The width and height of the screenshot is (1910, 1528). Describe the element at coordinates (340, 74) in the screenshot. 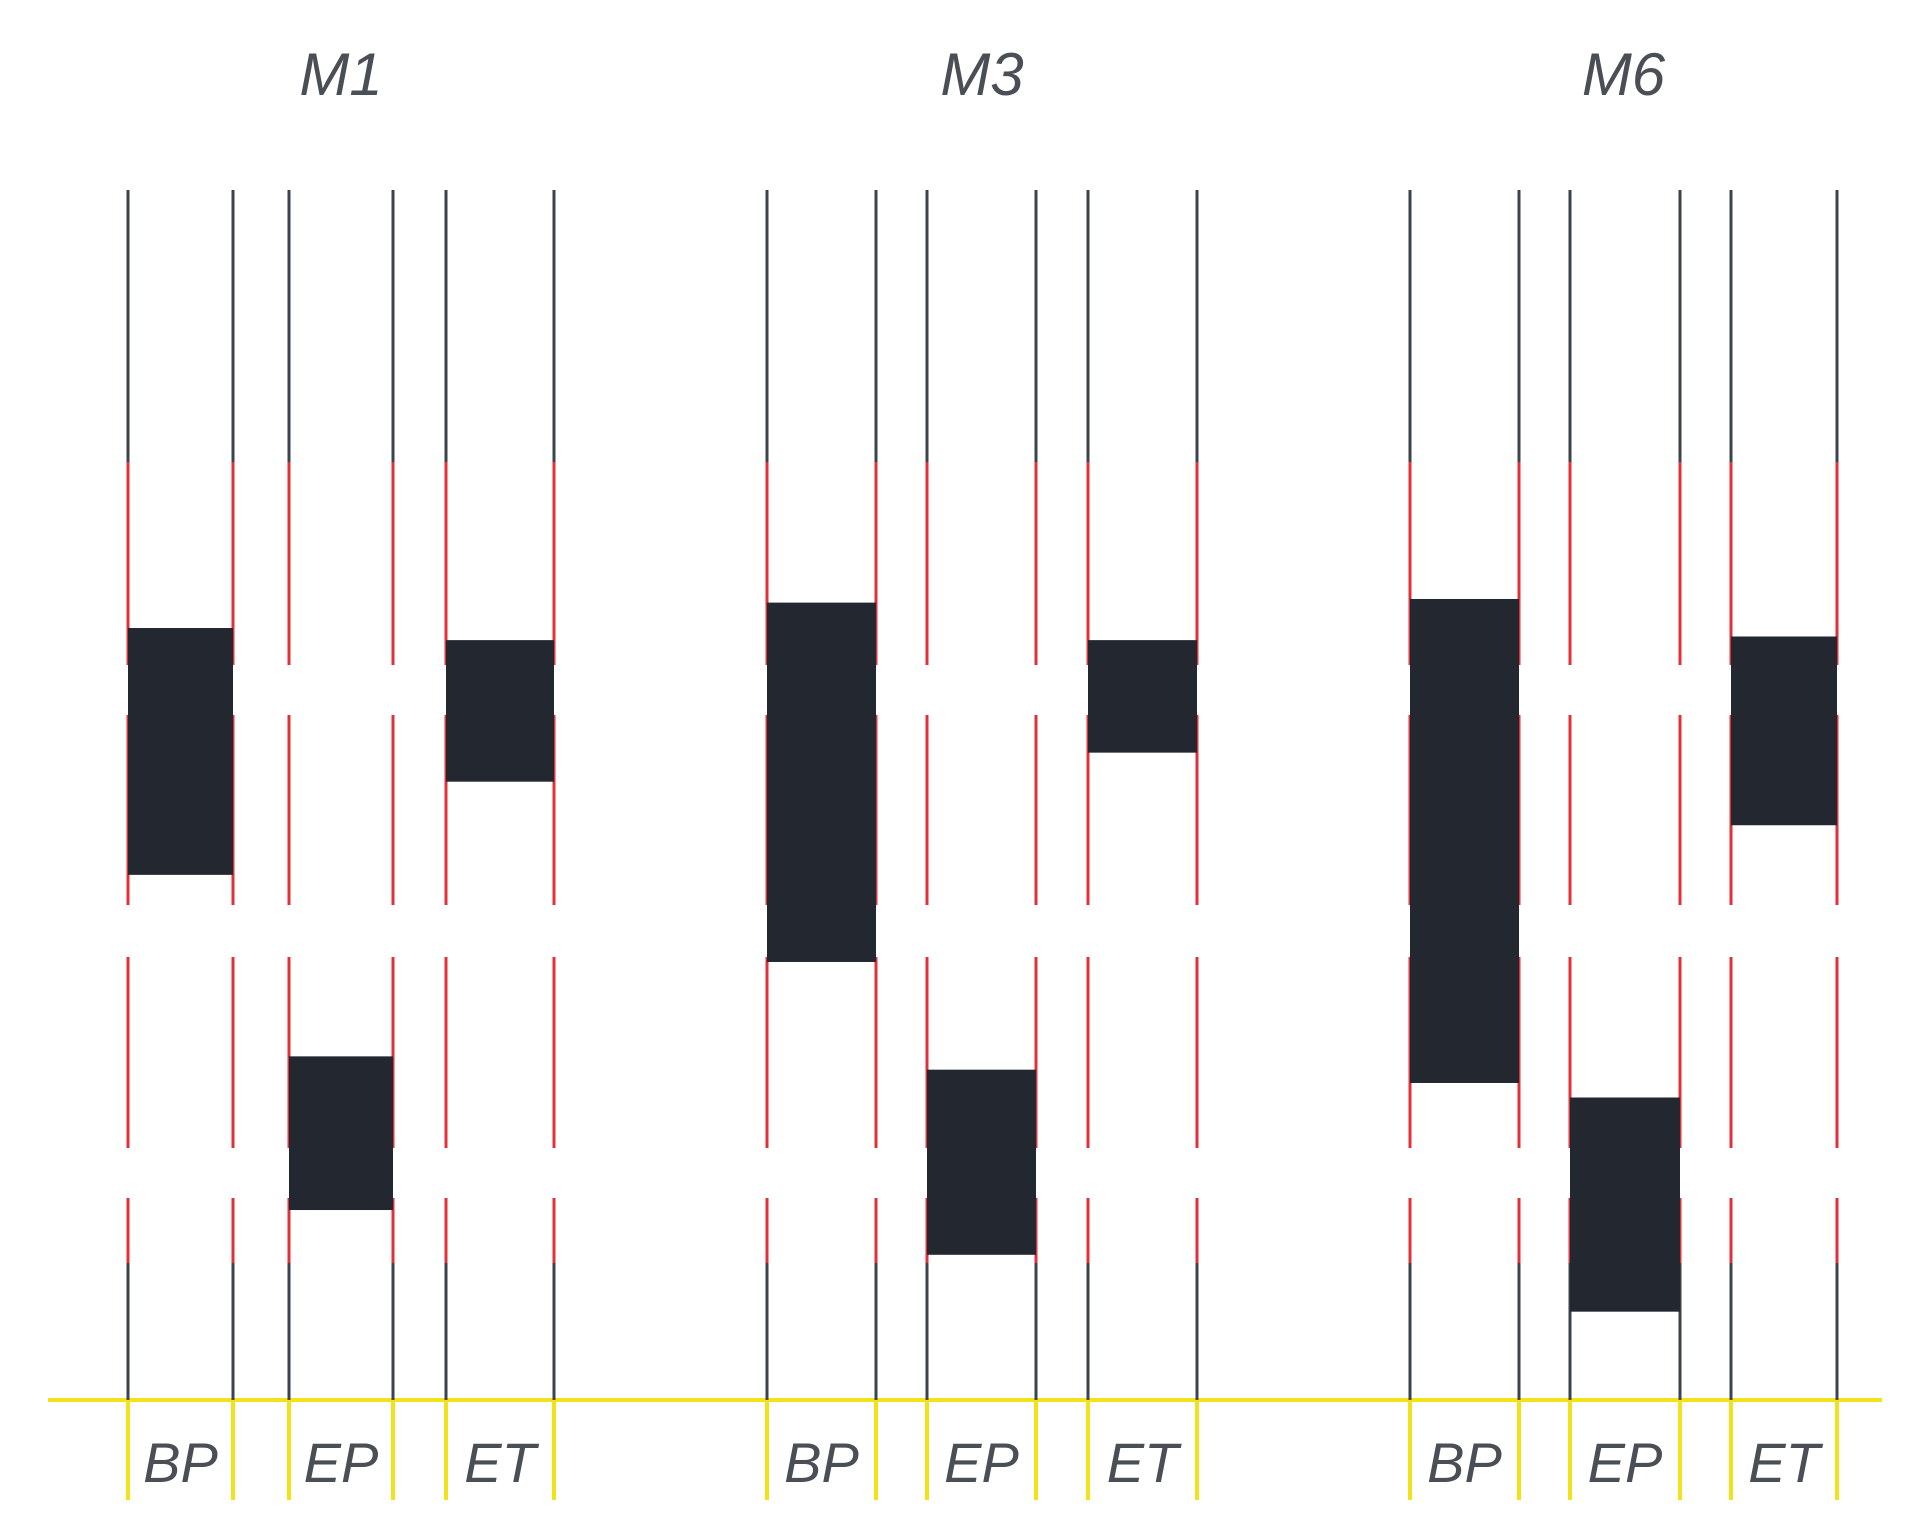

I see `group-title: M1` at that location.